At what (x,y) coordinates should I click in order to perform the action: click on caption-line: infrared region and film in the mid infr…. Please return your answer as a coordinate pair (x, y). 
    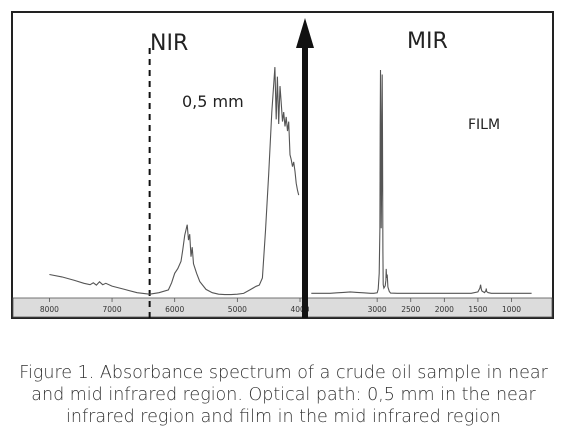
    Looking at the image, I should click on (283, 417).